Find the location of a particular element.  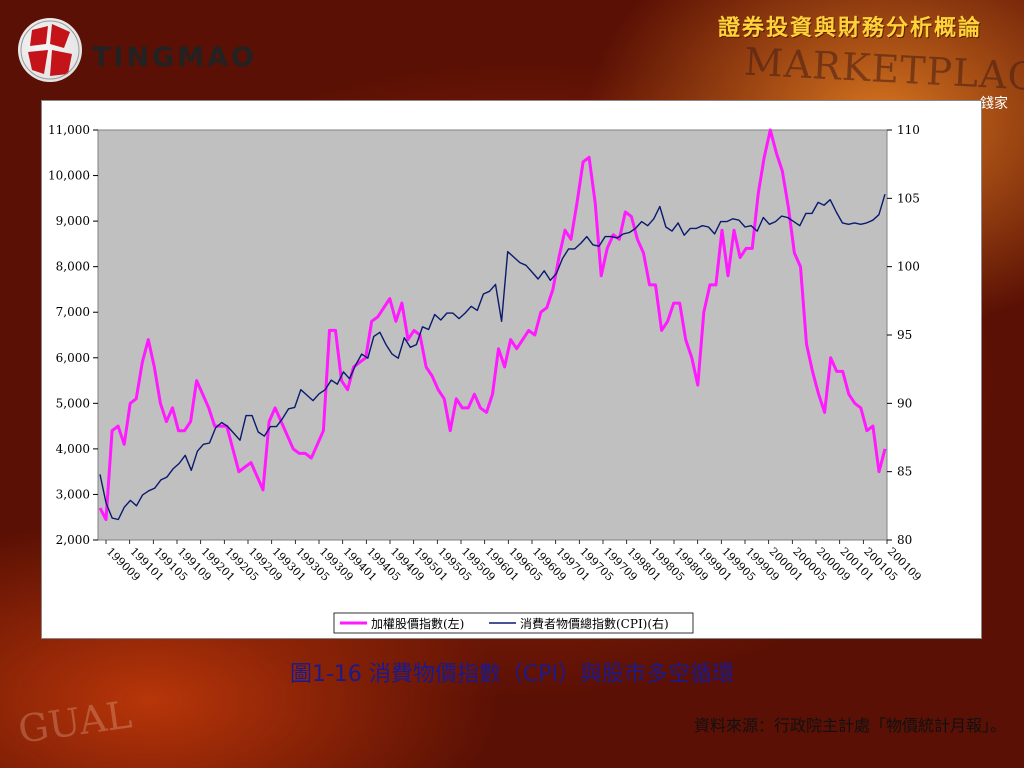

legend-label-cpi: 消費者物價總指數(CPI)(右) is located at coordinates (594, 623).